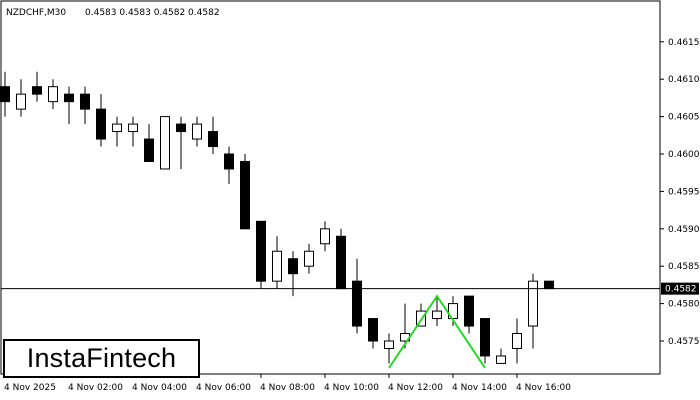  I want to click on brand-logo-text: InstaFintech, so click(101, 358).